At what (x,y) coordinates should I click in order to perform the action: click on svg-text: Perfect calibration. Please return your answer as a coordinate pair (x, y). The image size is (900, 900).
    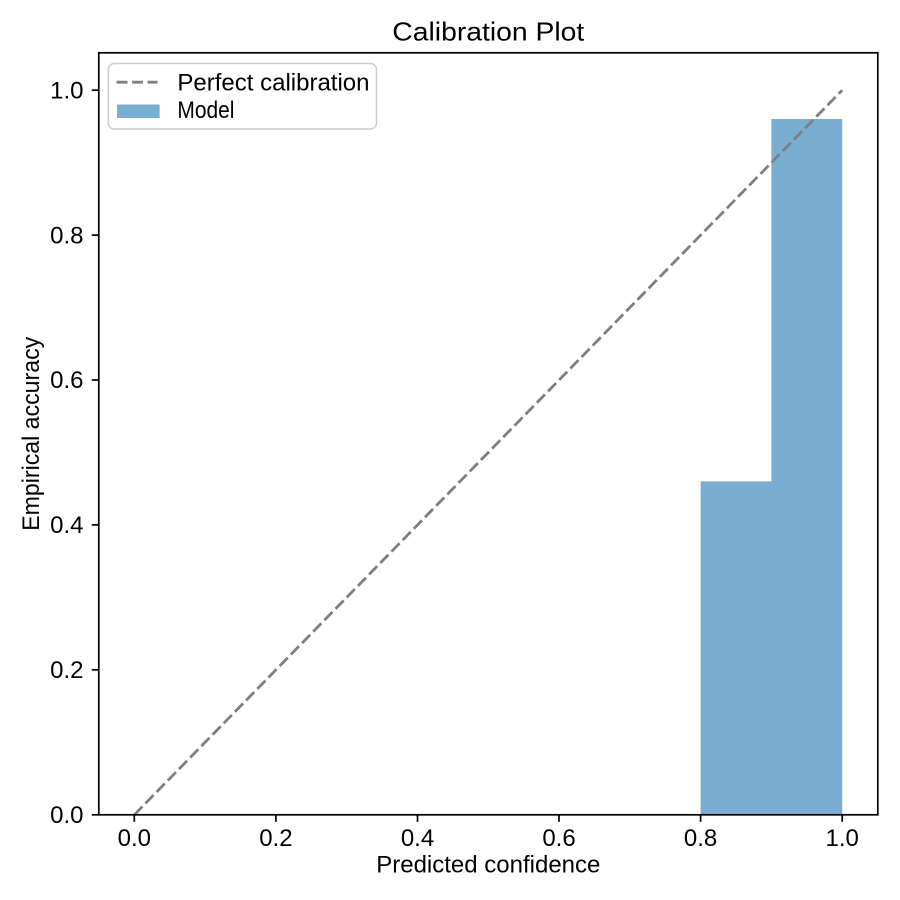
    Looking at the image, I should click on (273, 83).